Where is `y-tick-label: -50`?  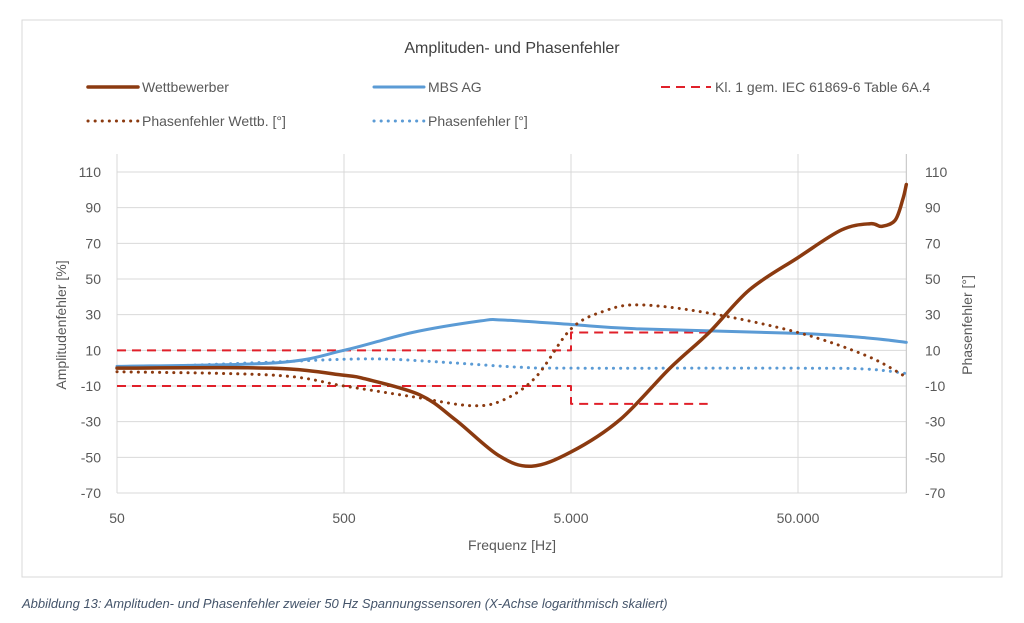
y-tick-label: -50 is located at coordinates (91, 457).